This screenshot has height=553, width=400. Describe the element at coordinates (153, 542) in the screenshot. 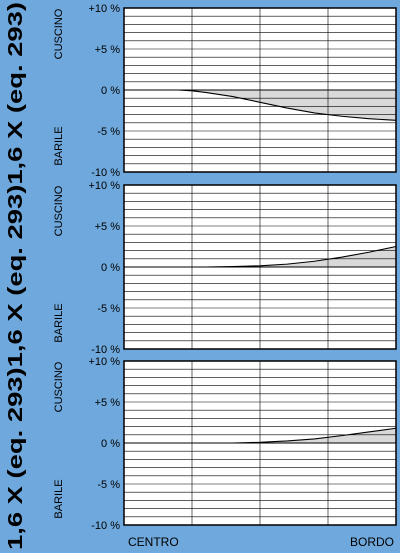

I see `x-tick-label: CENTRO` at that location.